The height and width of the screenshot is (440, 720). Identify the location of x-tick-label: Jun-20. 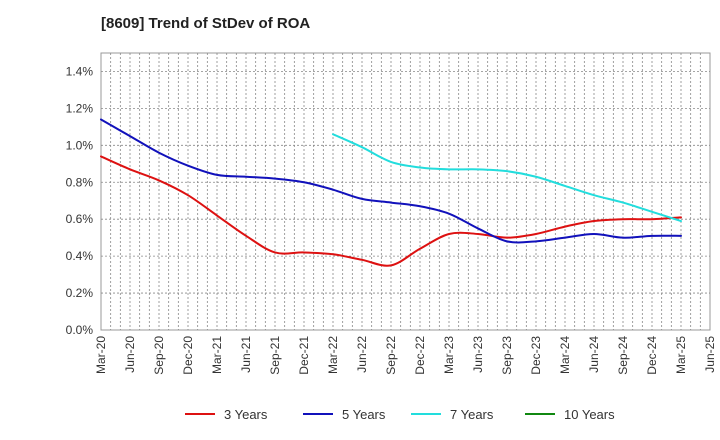
(130, 354).